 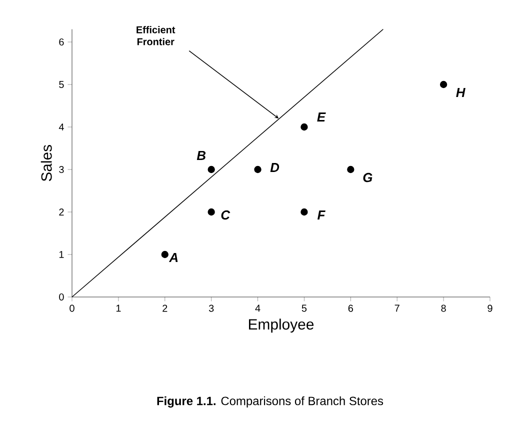 I want to click on x-tick-label: 3, so click(x=211, y=308).